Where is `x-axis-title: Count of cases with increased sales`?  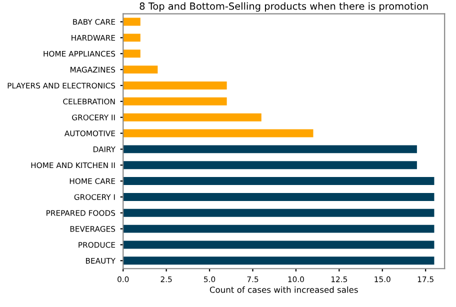
x-axis-title: Count of cases with increased sales is located at coordinates (284, 289).